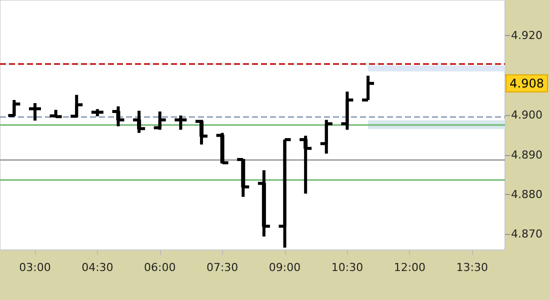  What do you see at coordinates (222, 267) in the screenshot?
I see `x-tick-label: 07:30` at bounding box center [222, 267].